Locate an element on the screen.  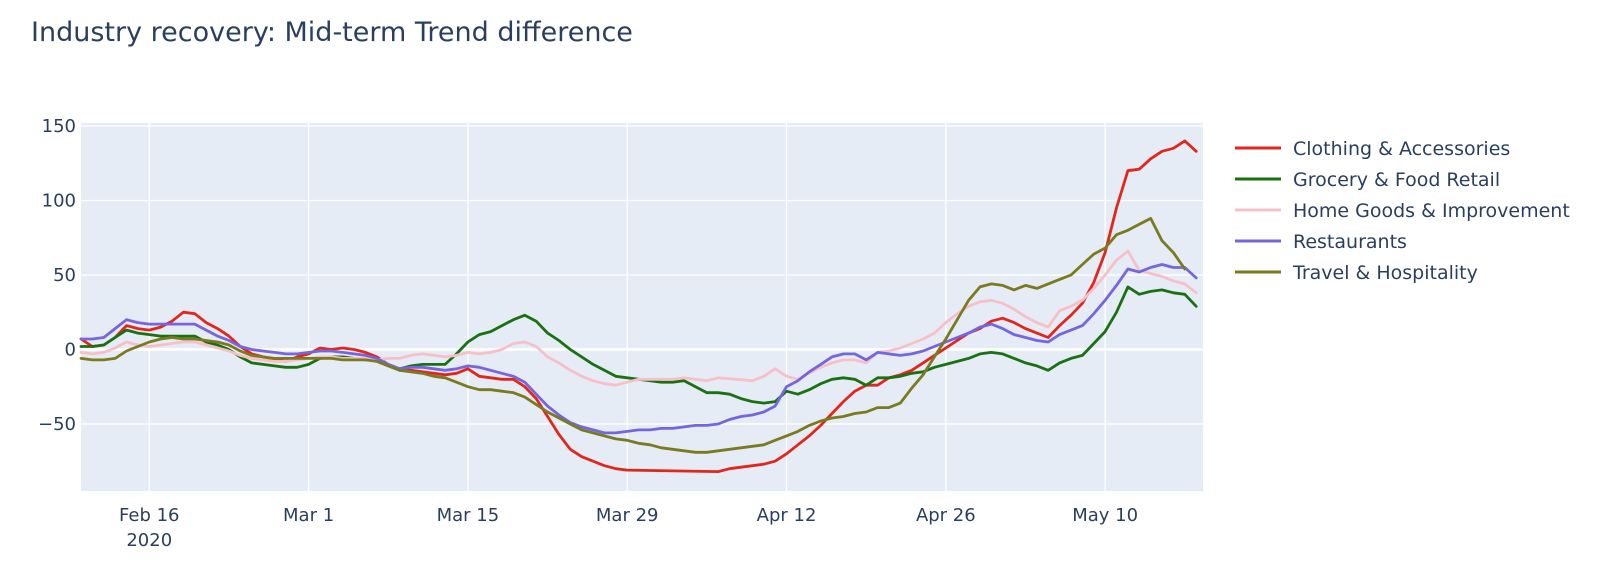
legend-item-grocery-food-retail: Grocery & Food Retail is located at coordinates (1367, 180).